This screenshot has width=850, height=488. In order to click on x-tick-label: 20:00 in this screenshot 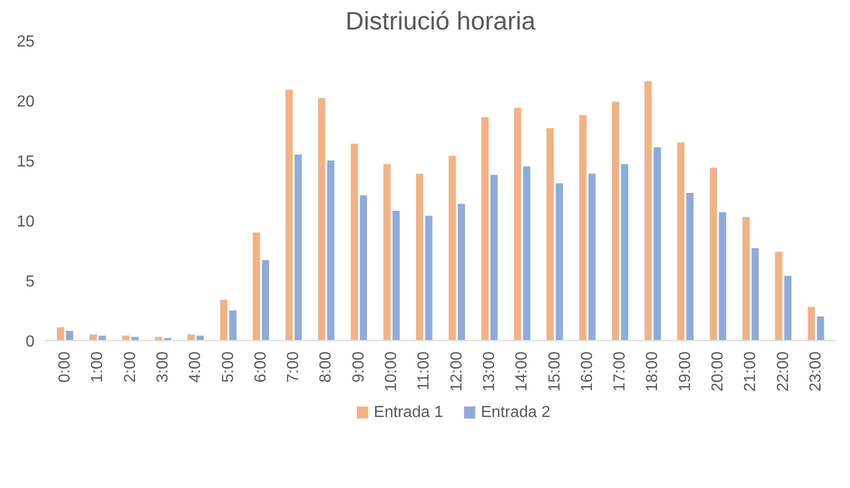, I will do `click(717, 371)`.